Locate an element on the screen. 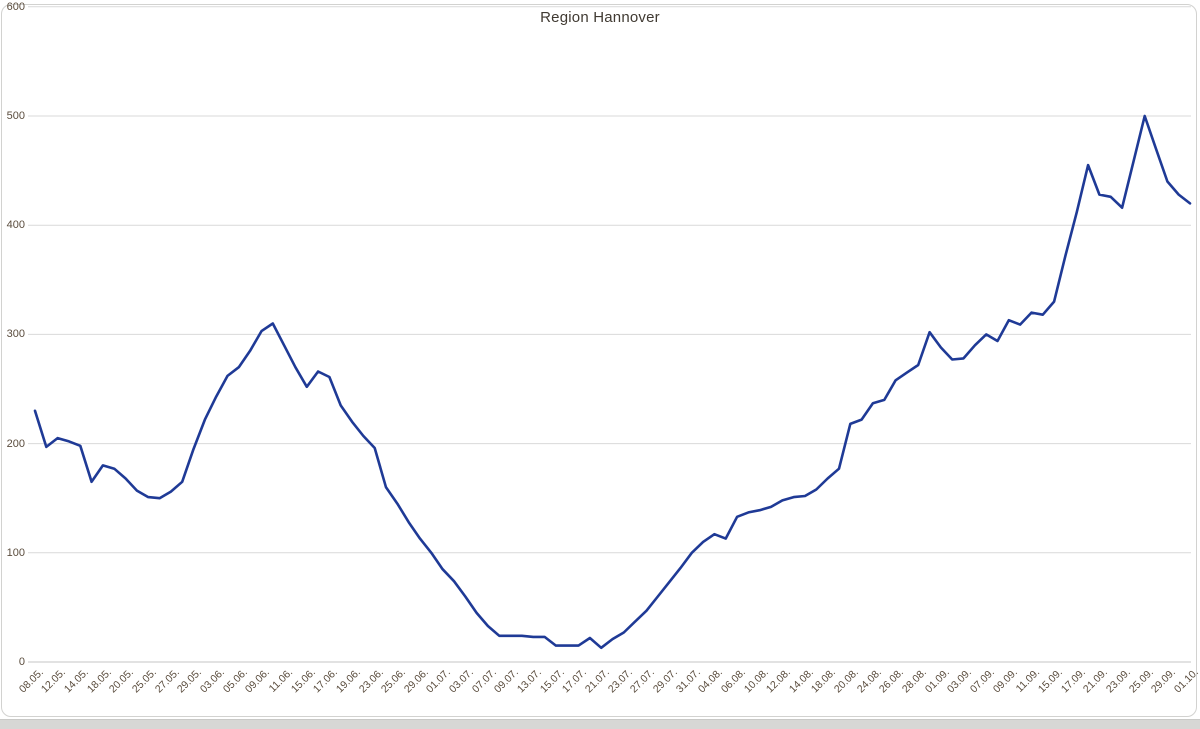 The width and height of the screenshot is (1200, 729). bottom-strip is located at coordinates (600, 724).